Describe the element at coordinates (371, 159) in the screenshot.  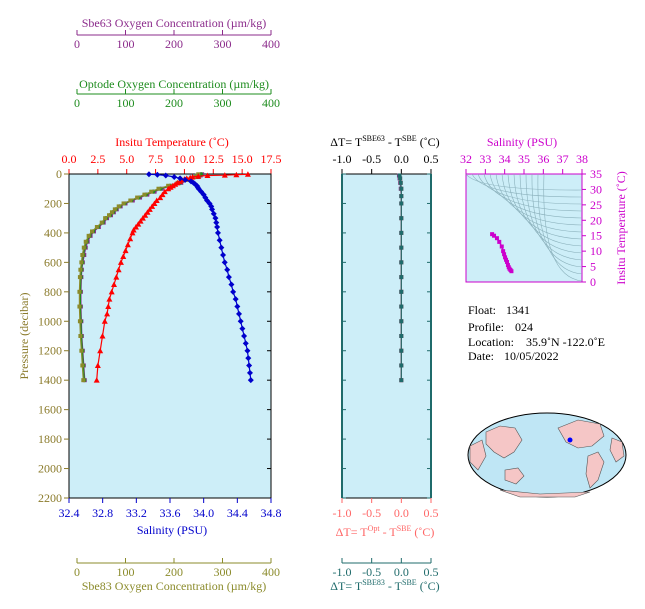
I see `dt-top-axis-tick-label: -0.5` at that location.